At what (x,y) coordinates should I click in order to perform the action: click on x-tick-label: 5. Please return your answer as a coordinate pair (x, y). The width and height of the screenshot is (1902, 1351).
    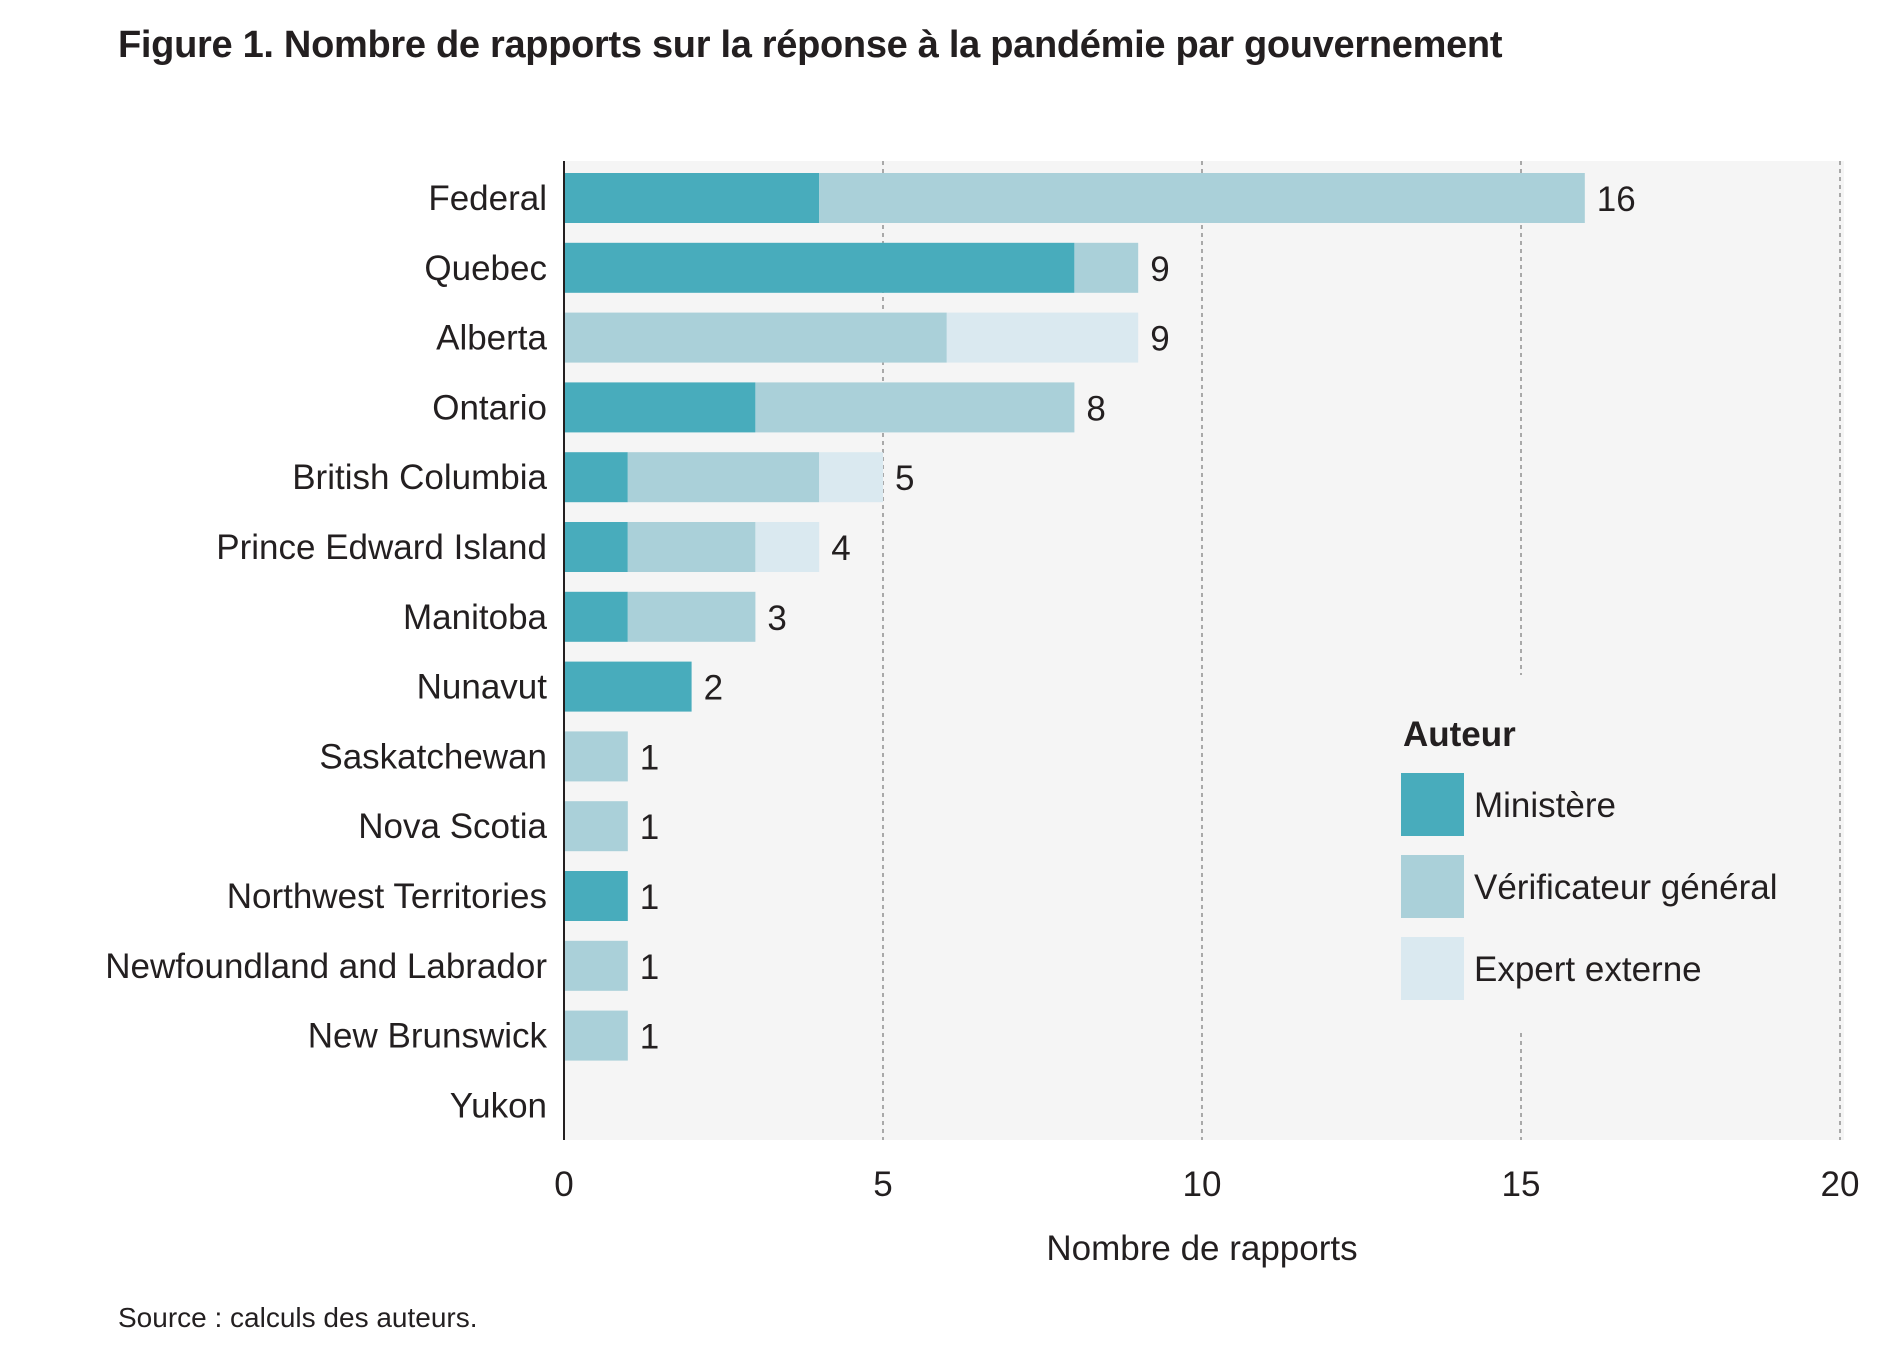
    Looking at the image, I should click on (882, 1184).